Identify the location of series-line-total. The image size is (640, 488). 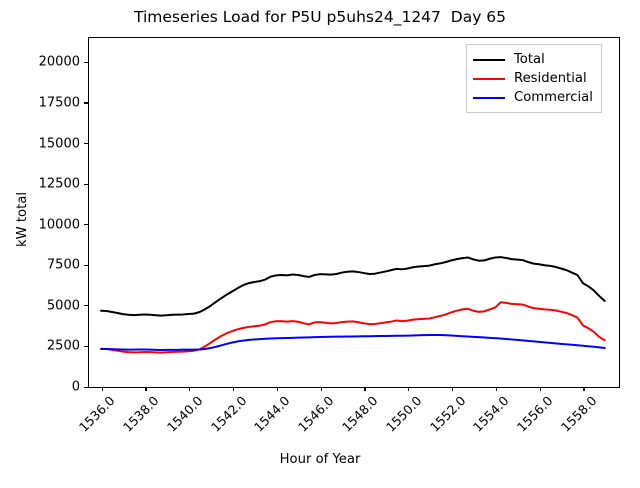
(353, 286).